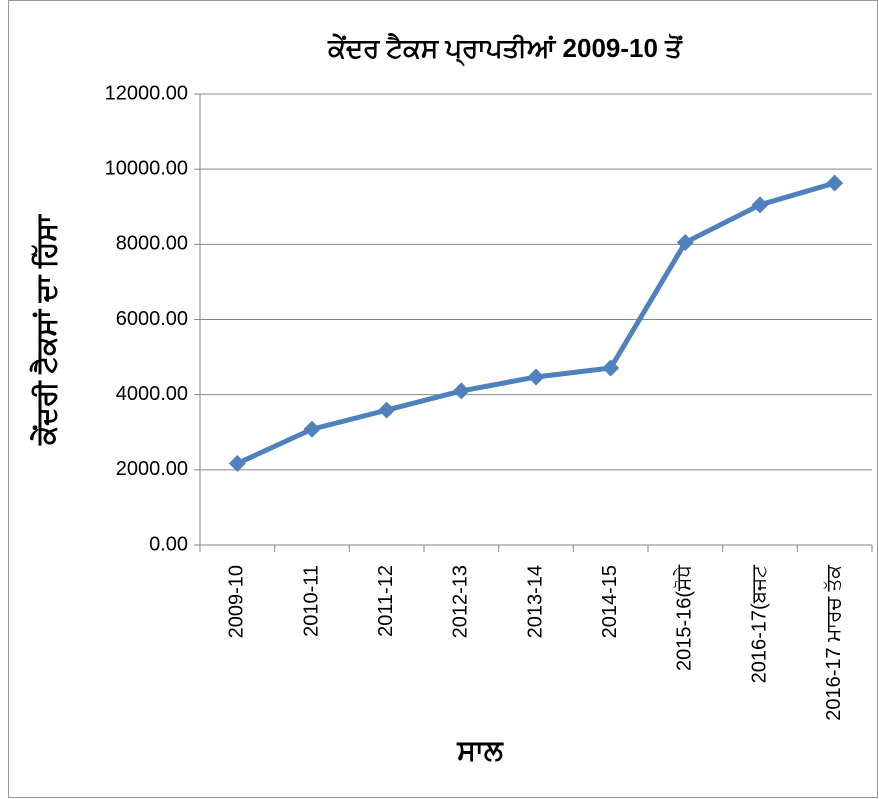  I want to click on x-tick-label: 2009-10, so click(237, 601).